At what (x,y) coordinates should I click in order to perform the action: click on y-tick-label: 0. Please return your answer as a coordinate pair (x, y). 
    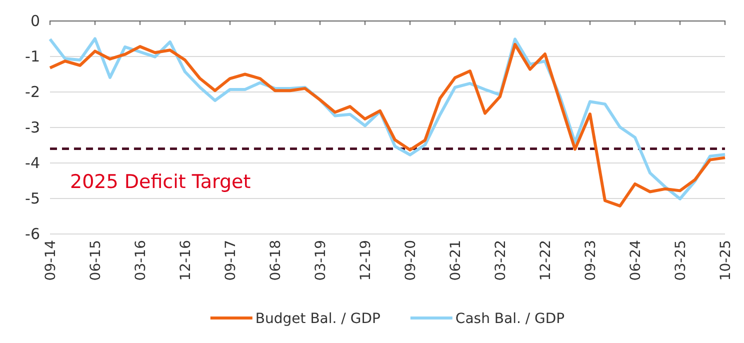
    Looking at the image, I should click on (35, 21).